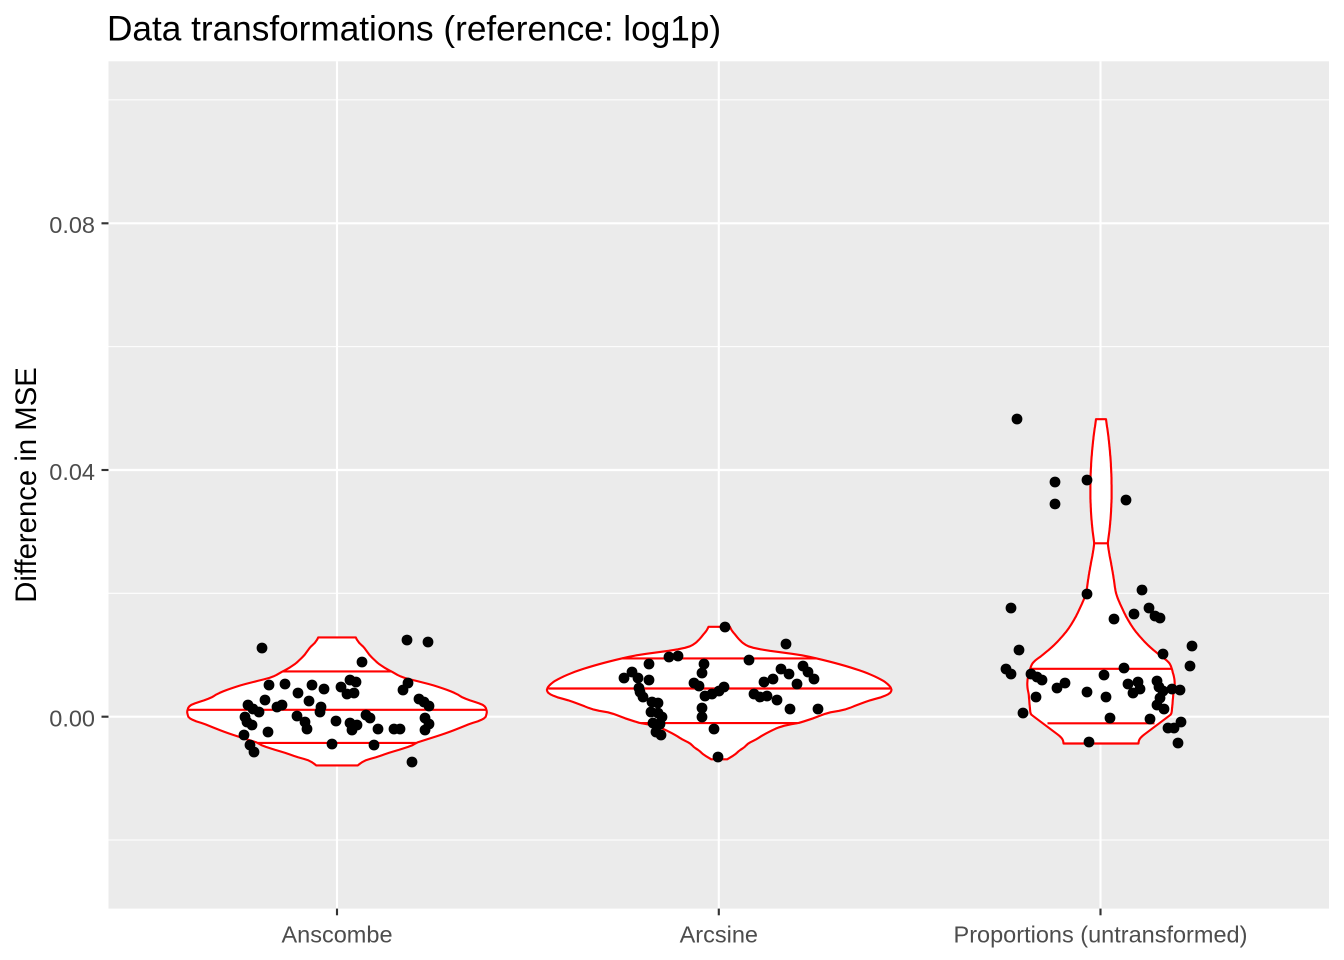  Describe the element at coordinates (72, 225) in the screenshot. I see `svg-text: 0.08` at that location.